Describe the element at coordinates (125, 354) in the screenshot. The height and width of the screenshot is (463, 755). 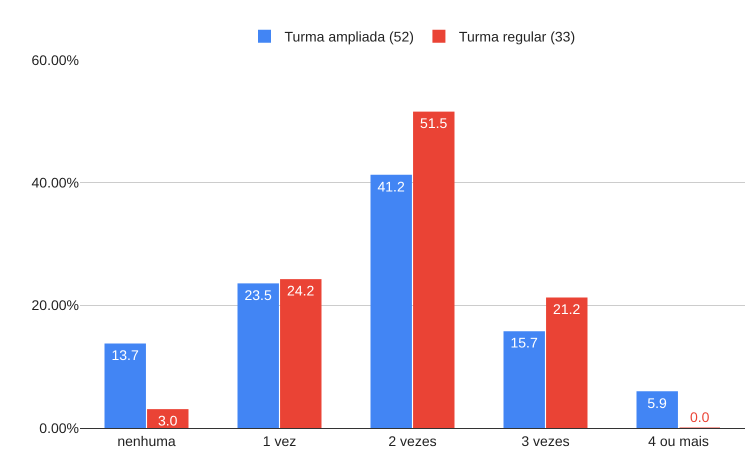
I see `data-label: 13.7` at that location.